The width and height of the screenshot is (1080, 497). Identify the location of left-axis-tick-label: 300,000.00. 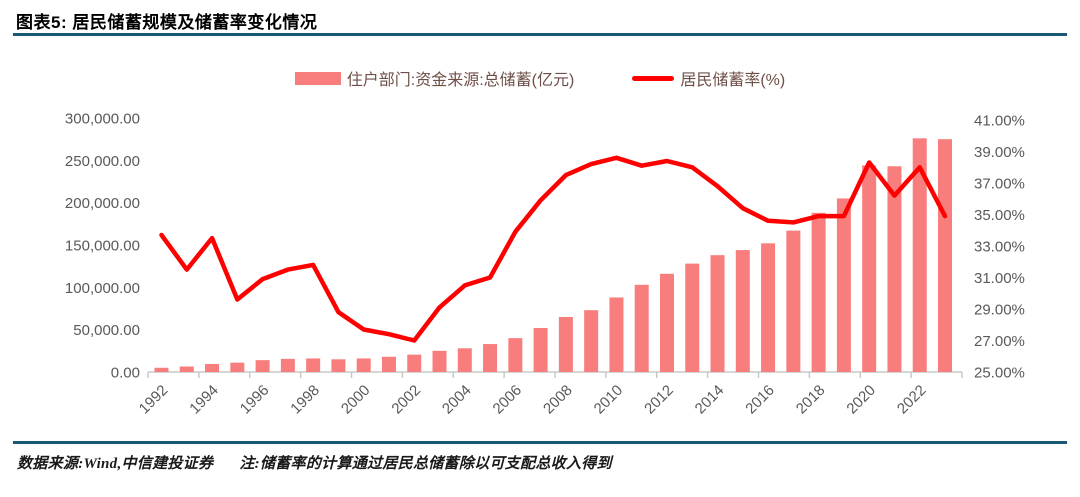
(102, 119).